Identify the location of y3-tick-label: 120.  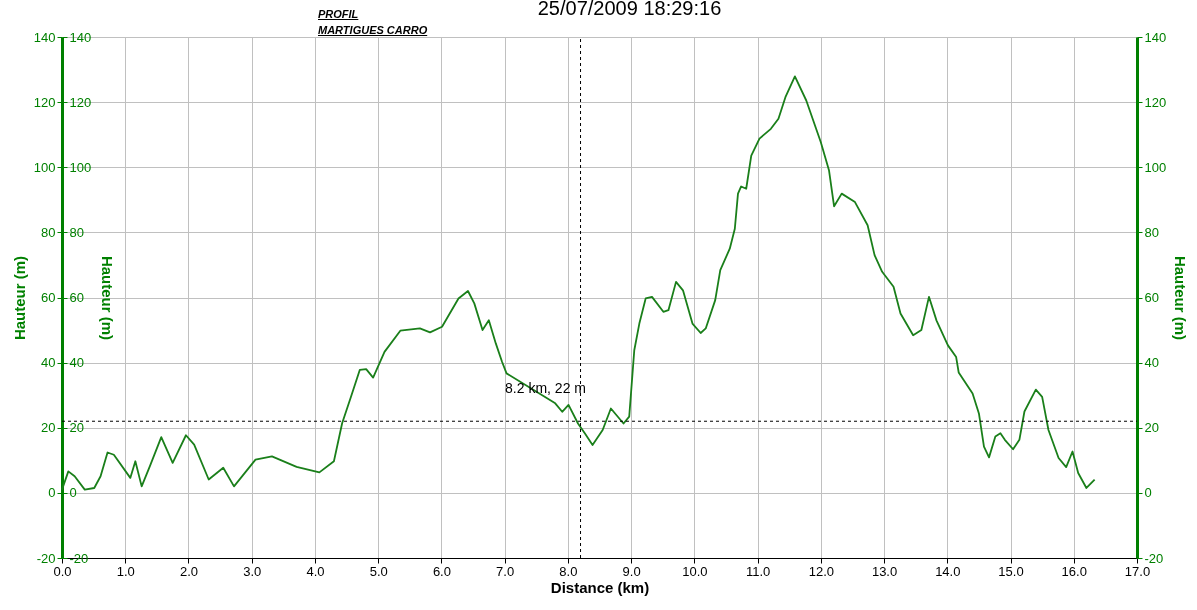
(1155, 102).